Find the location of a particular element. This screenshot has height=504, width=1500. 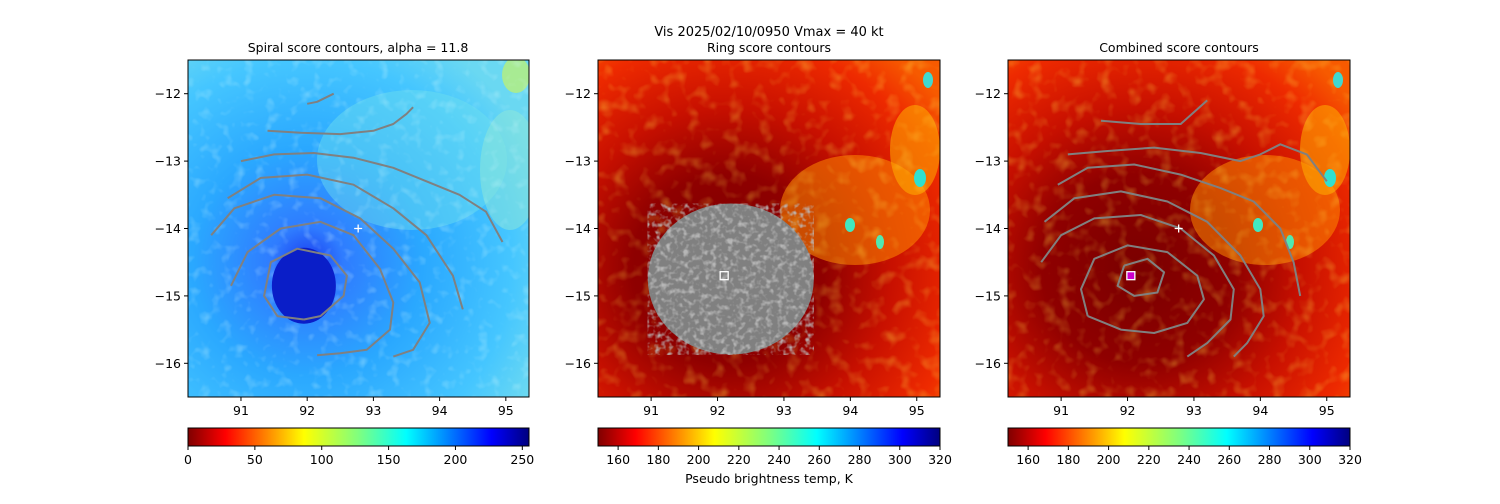

ring-holes is located at coordinates (730, 279).